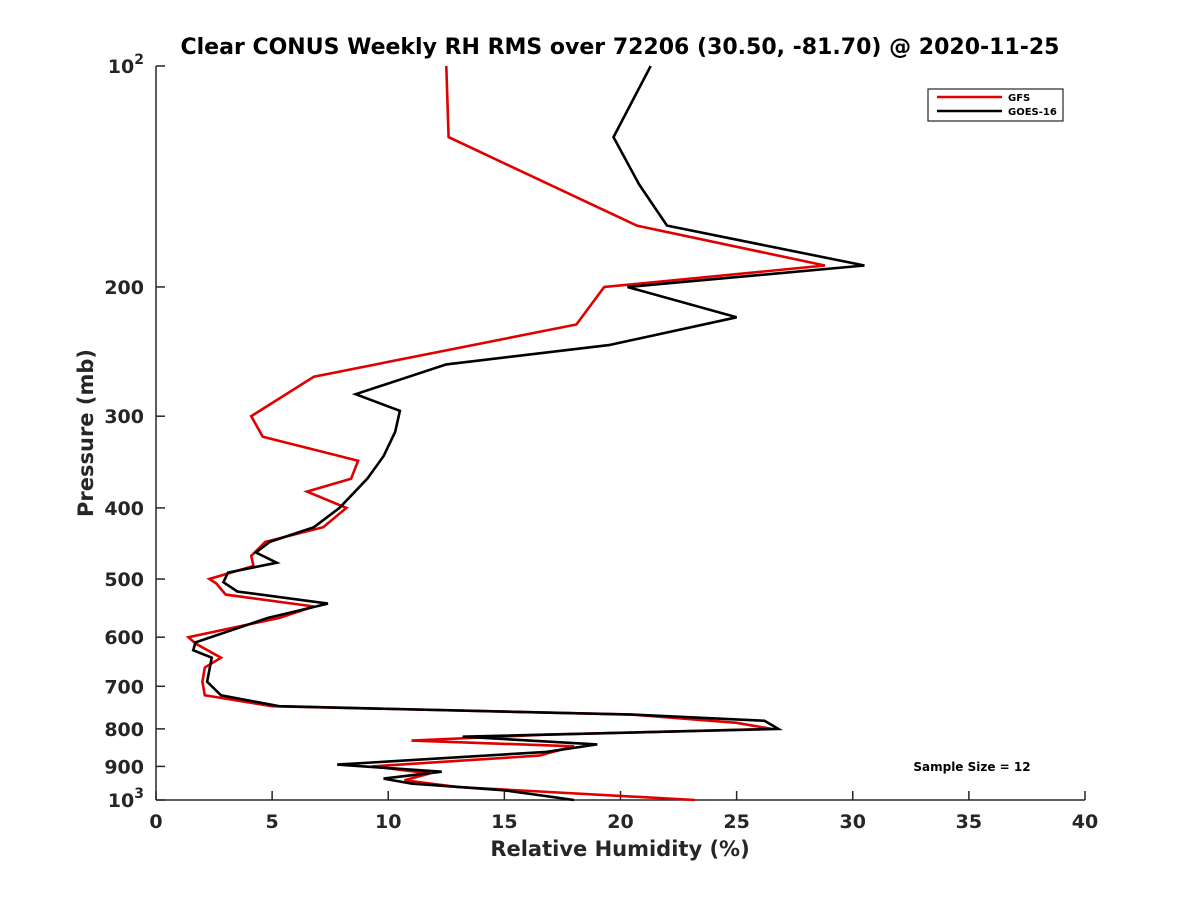 This screenshot has height=900, width=1200. Describe the element at coordinates (124, 288) in the screenshot. I see `y-tick-label: 200` at that location.